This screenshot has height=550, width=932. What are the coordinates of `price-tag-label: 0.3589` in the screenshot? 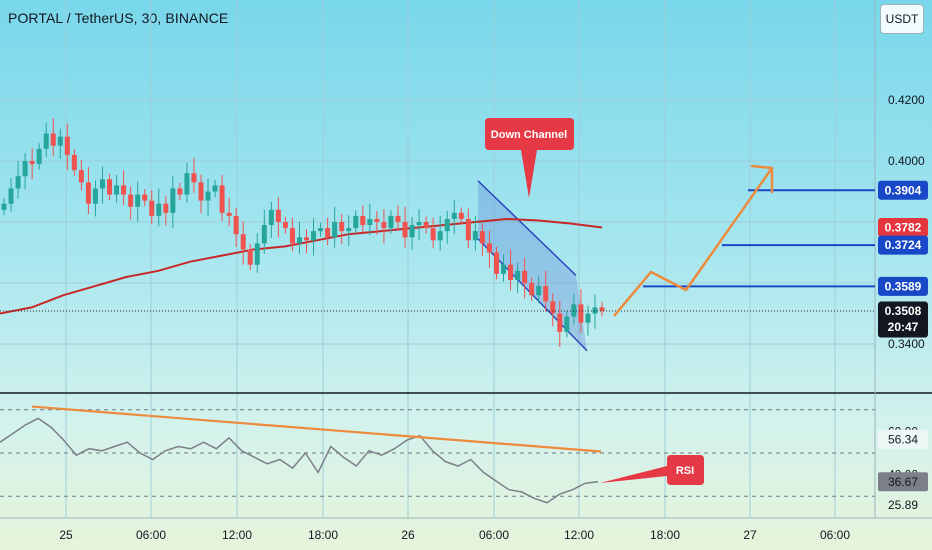 It's located at (903, 286).